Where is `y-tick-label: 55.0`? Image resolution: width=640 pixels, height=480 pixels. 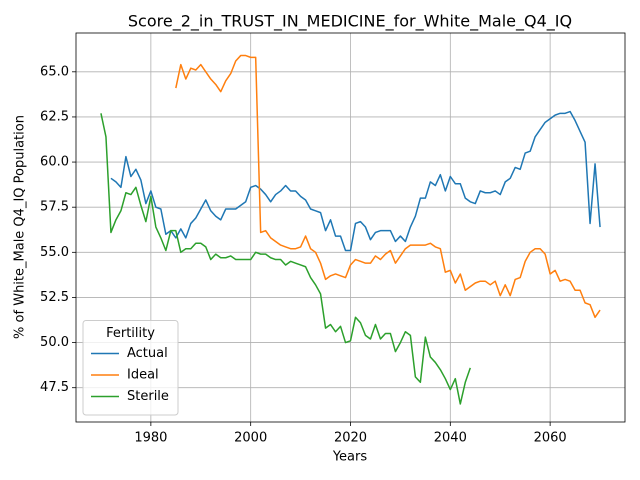 y-tick-label: 55.0 is located at coordinates (54, 252).